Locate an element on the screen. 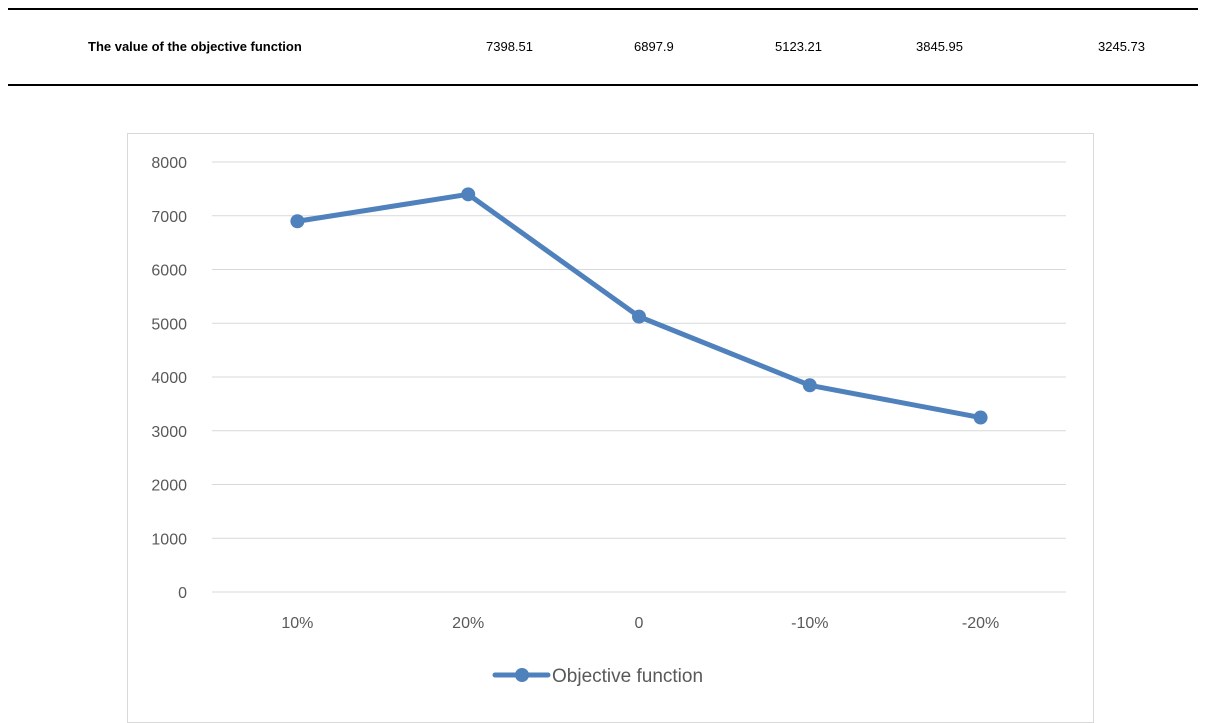 This screenshot has height=723, width=1206. table-cell-3: 5123.21 is located at coordinates (798, 46).